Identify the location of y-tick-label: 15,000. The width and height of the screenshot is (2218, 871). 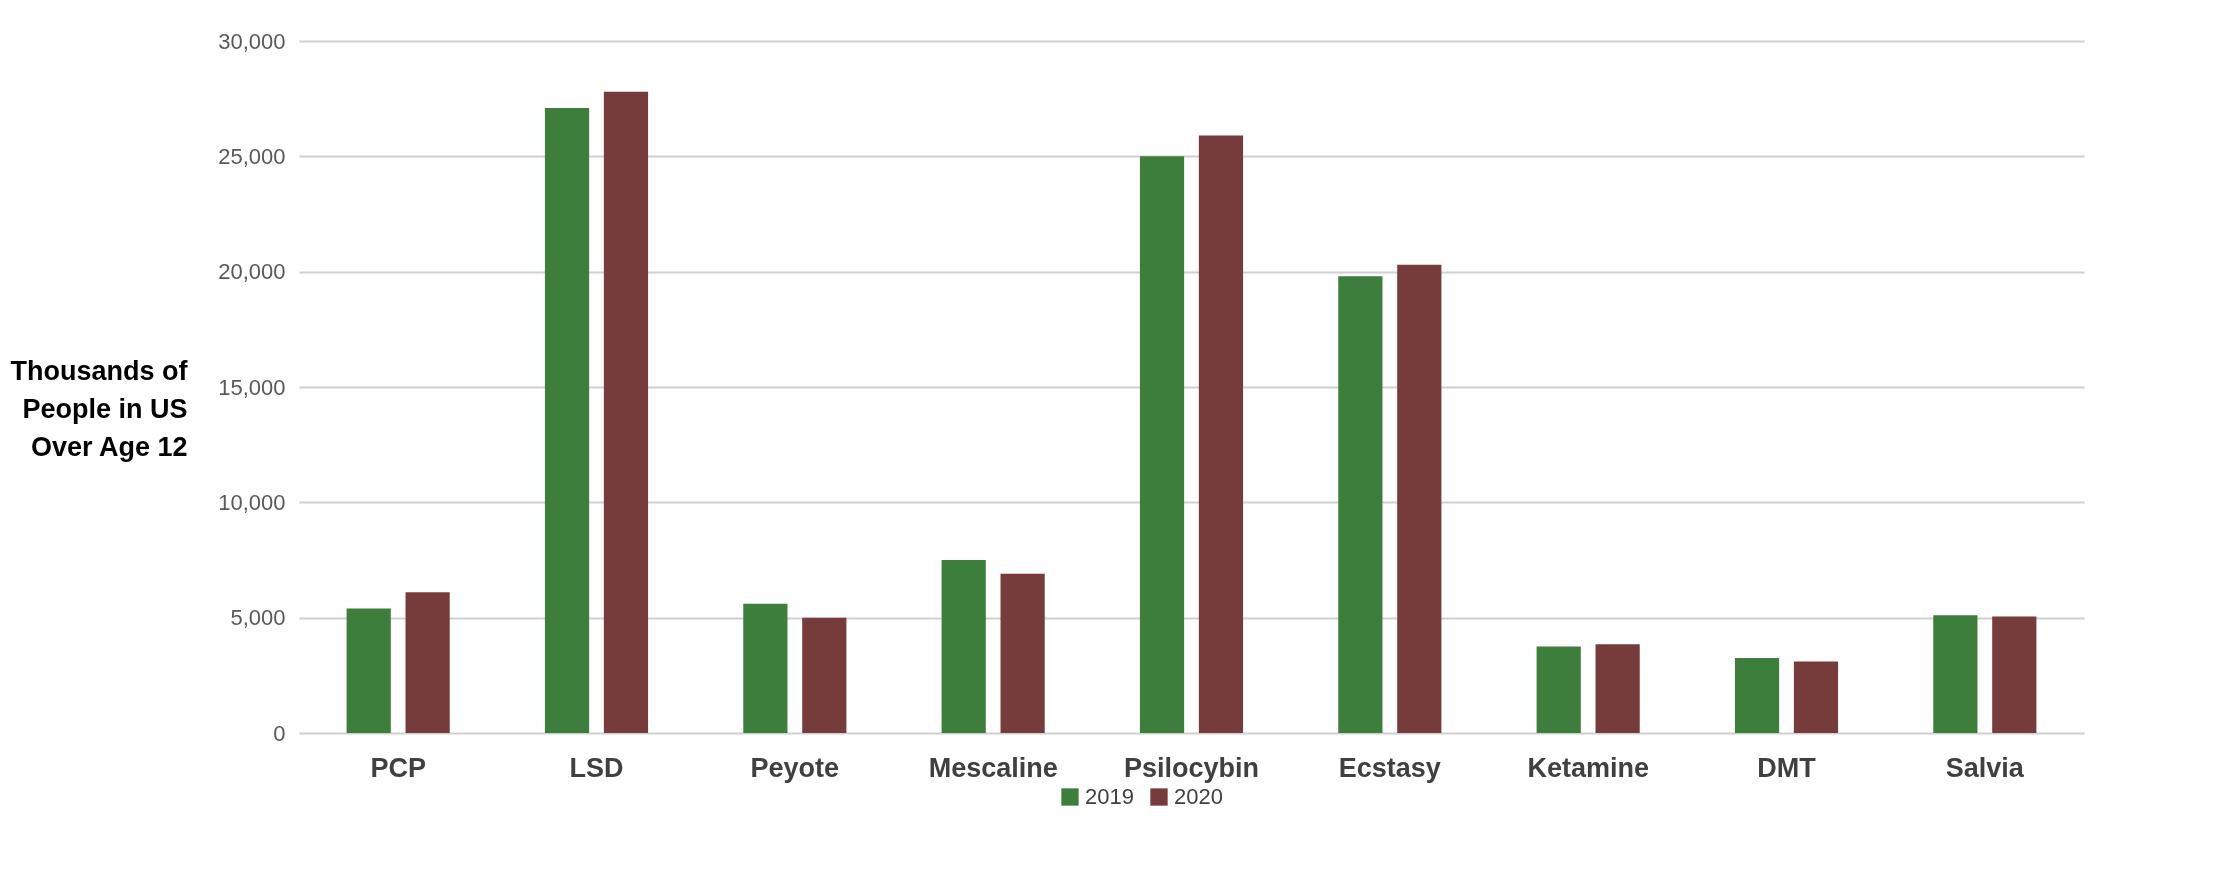
(252, 387).